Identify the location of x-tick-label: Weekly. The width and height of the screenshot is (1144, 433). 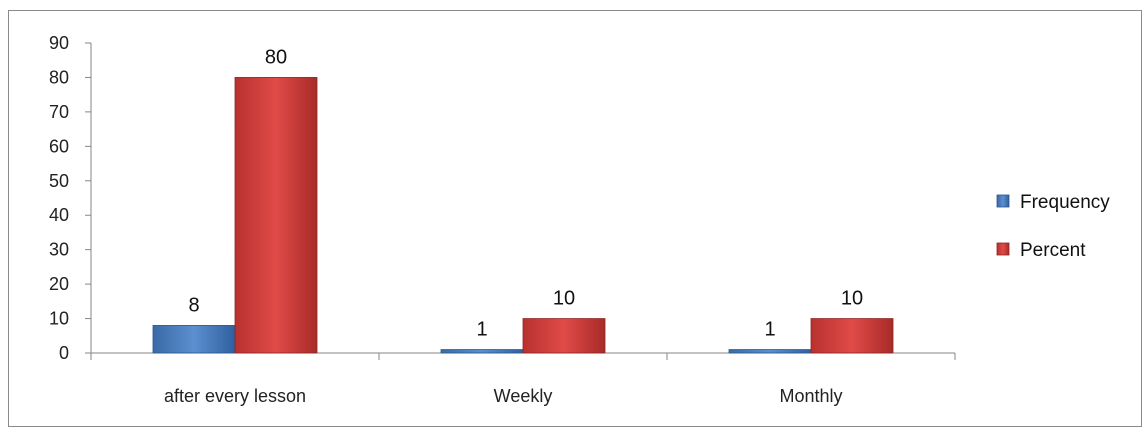
(523, 396).